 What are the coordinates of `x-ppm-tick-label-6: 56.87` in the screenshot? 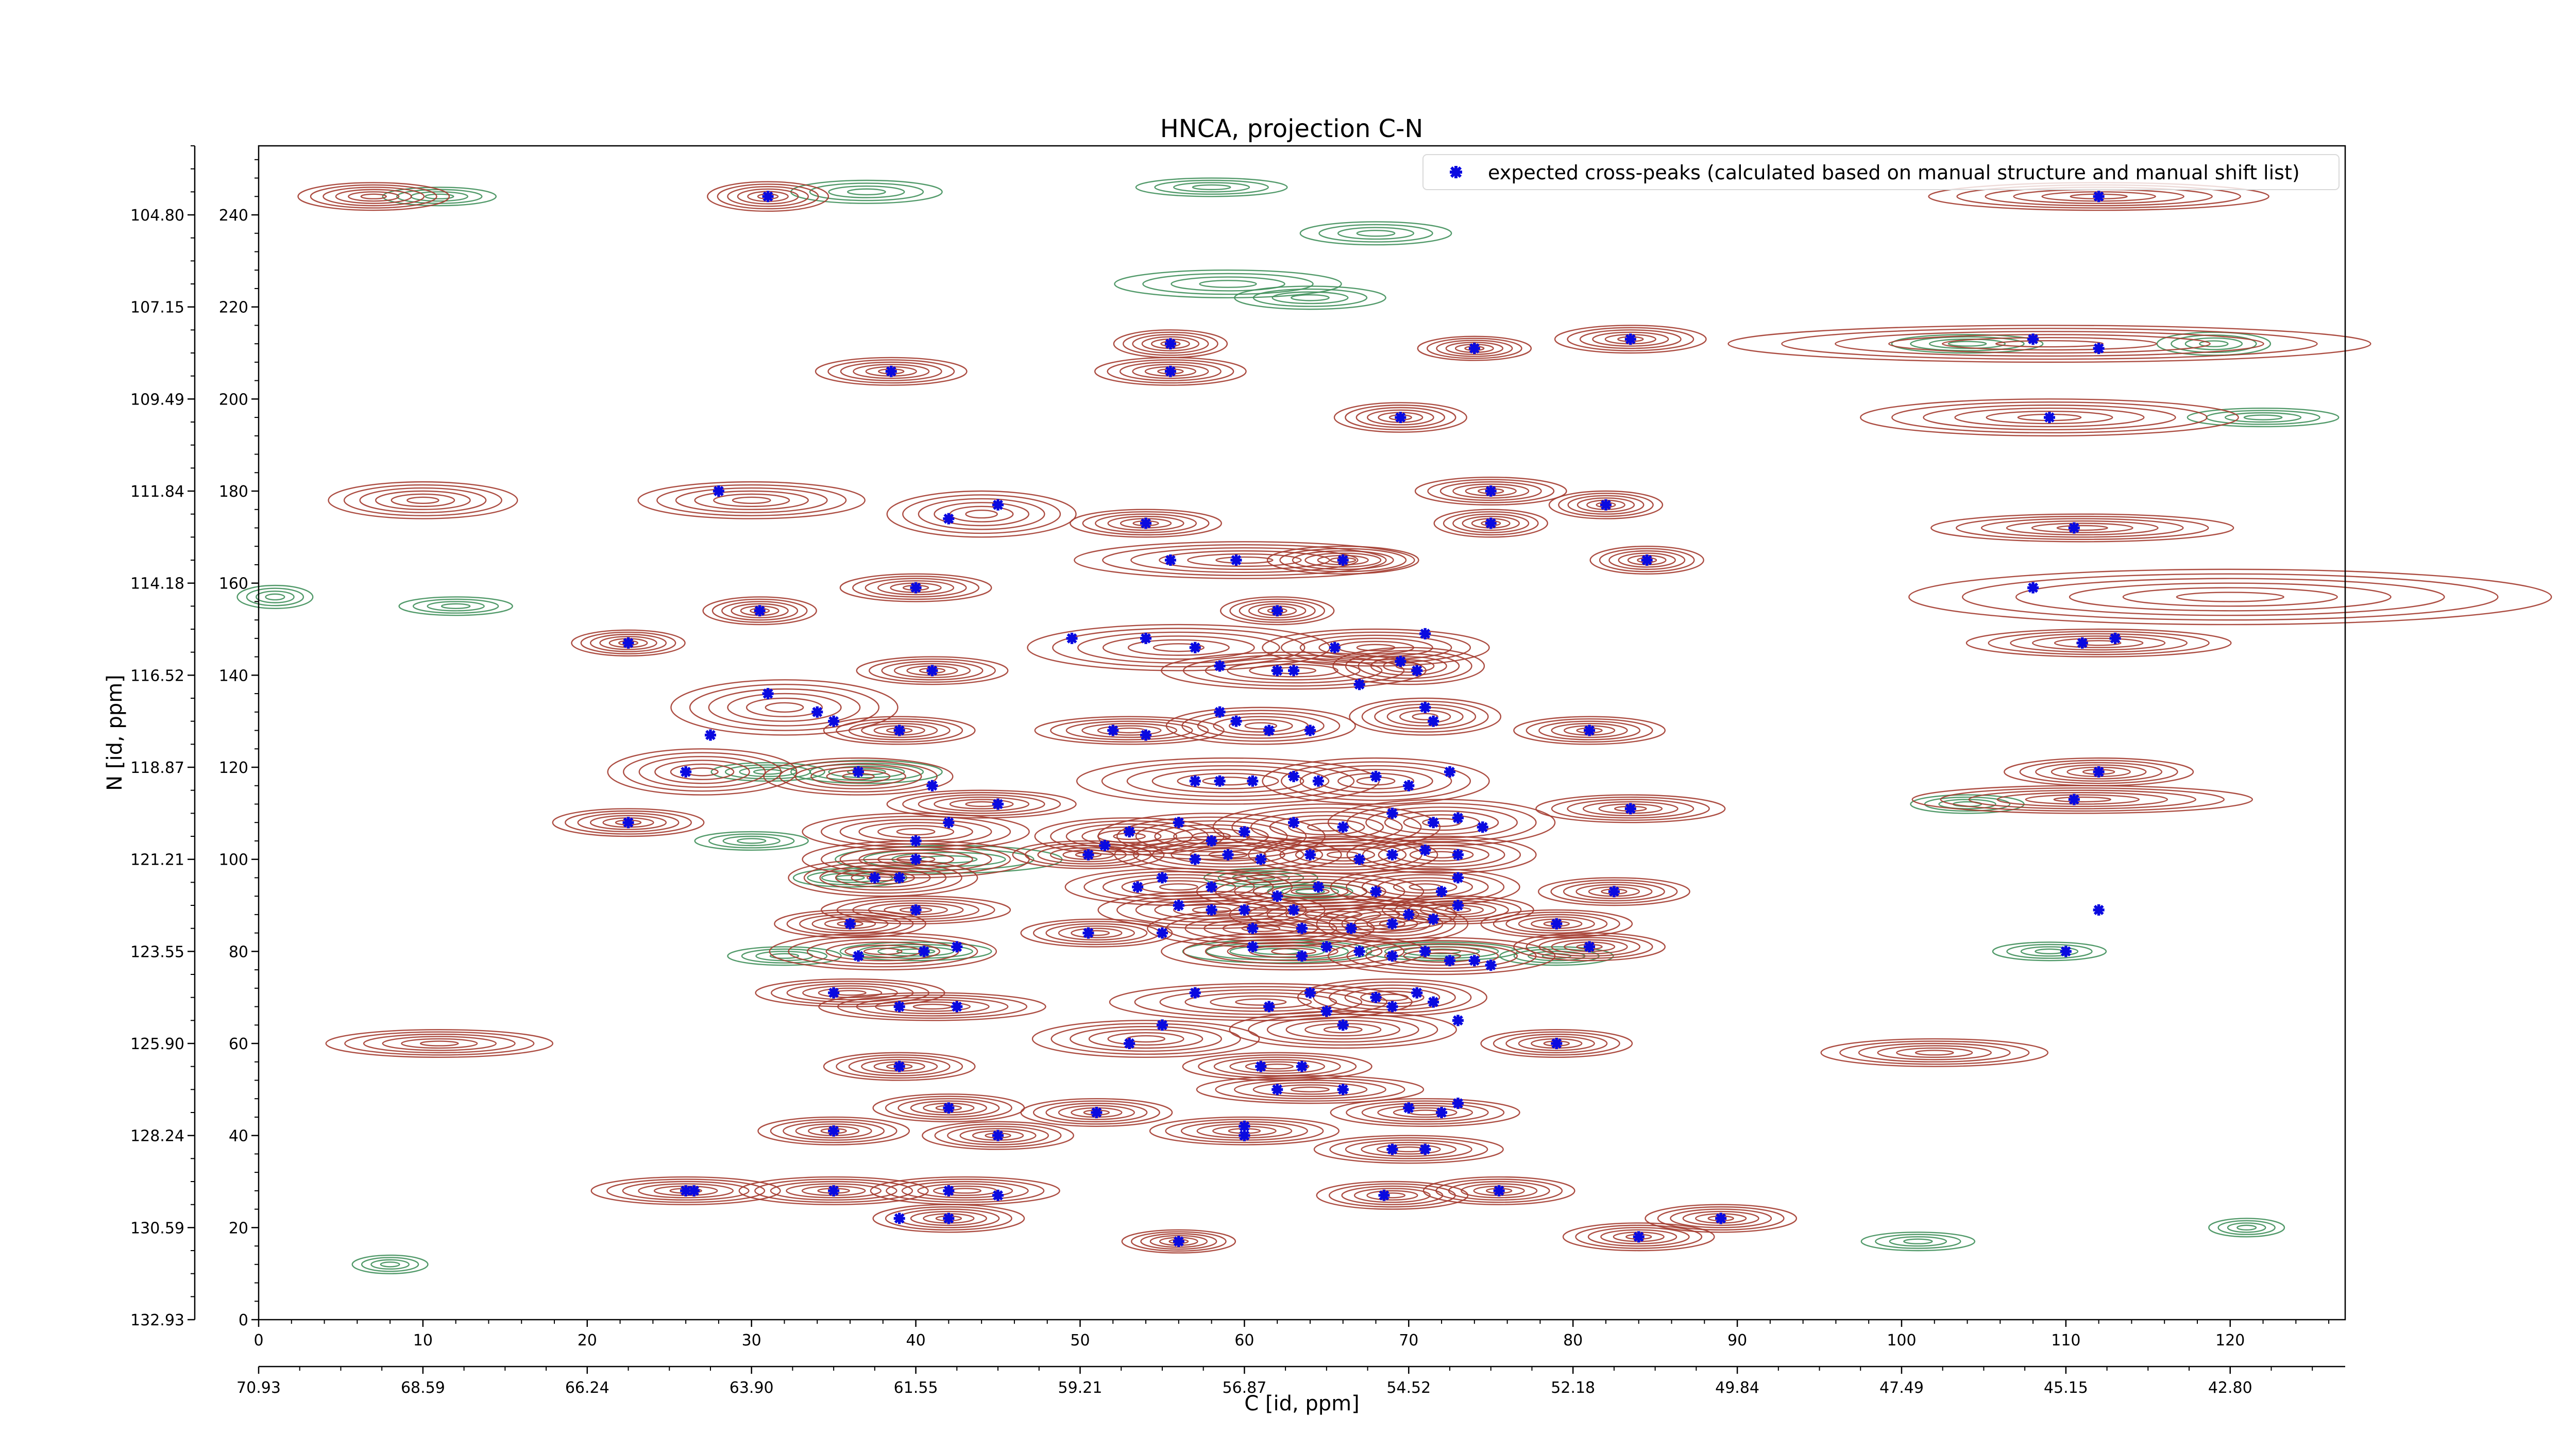 It's located at (1244, 1388).